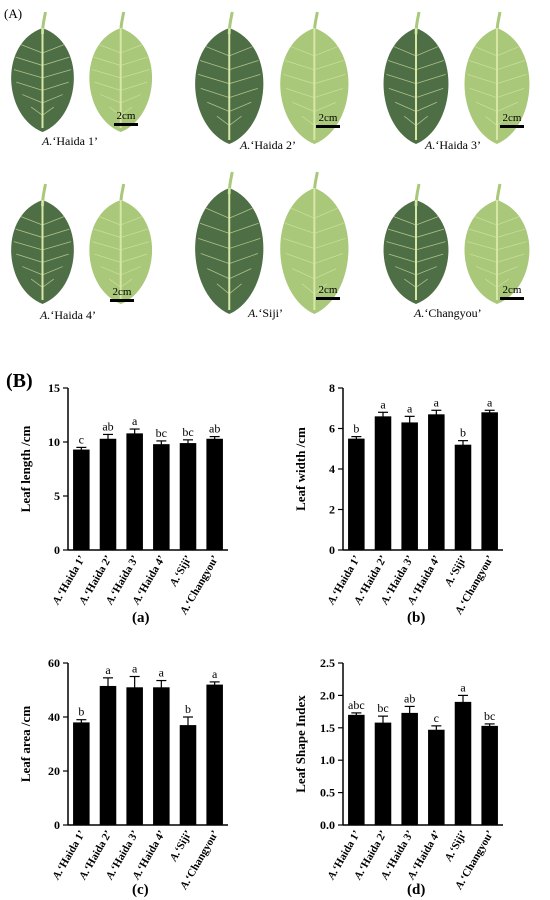 Image resolution: width=550 pixels, height=900 pixels. What do you see at coordinates (416, 890) in the screenshot?
I see `chart-d-sublabel: (d)` at bounding box center [416, 890].